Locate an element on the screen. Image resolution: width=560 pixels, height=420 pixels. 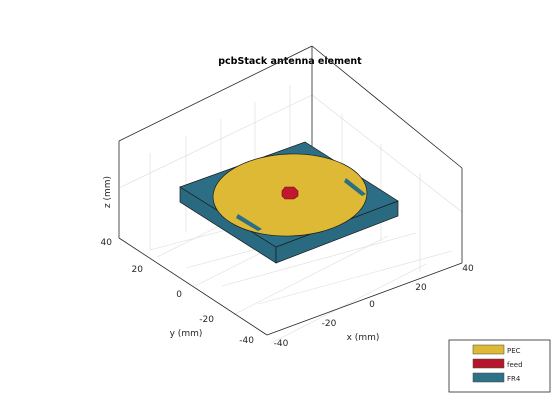
figure-title: pcbStack antenna element is located at coordinates (290, 61).